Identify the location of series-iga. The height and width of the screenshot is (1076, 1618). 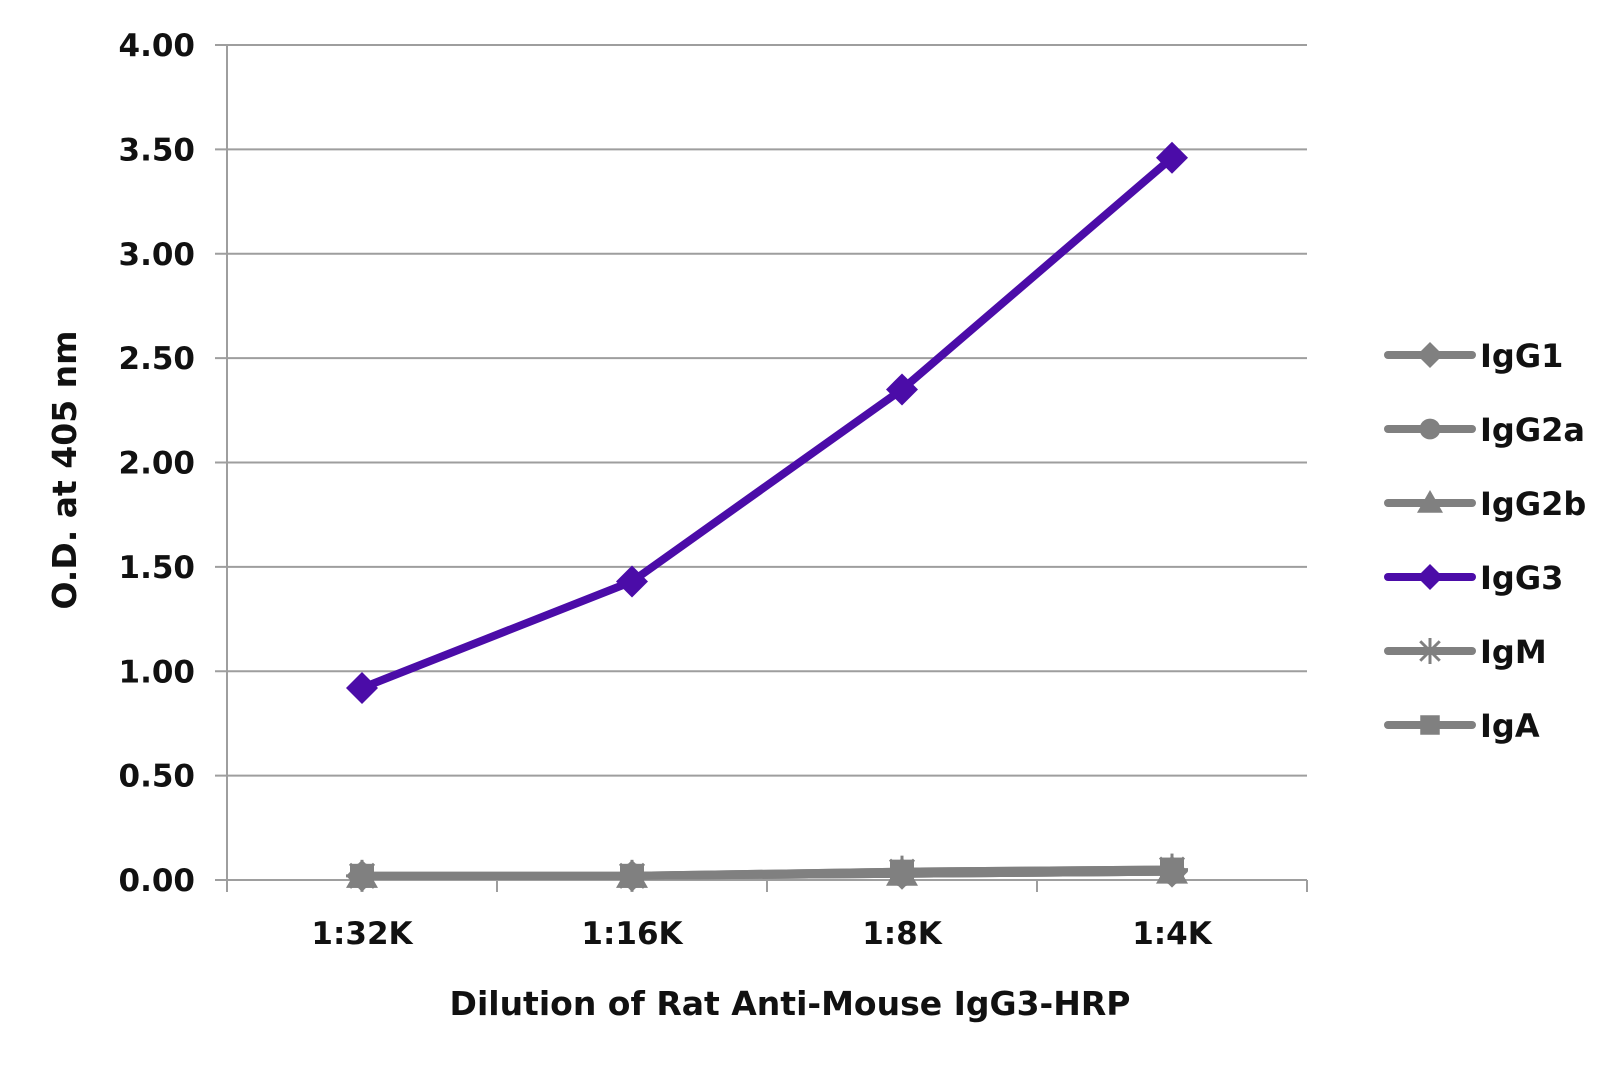
(767, 872).